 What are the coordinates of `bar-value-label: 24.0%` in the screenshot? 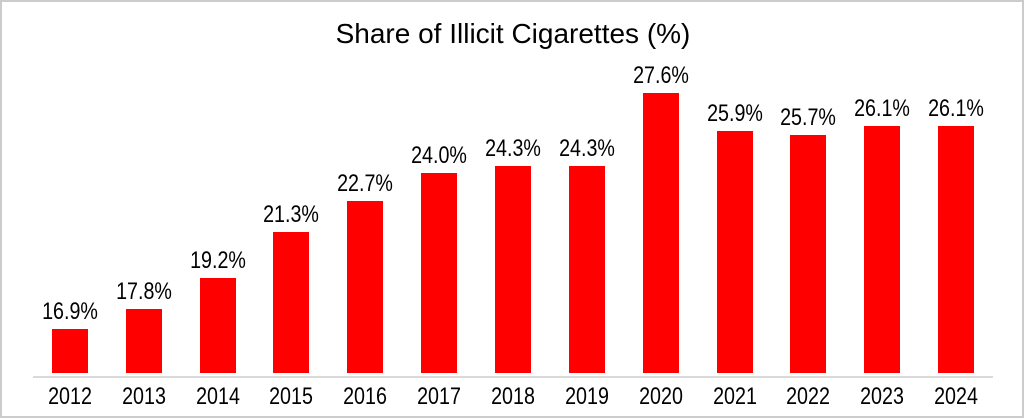 It's located at (439, 155).